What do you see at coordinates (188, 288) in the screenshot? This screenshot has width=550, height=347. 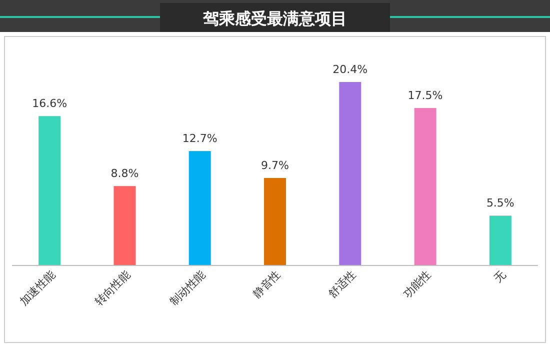 I see `x-tick-label: 制动性能` at bounding box center [188, 288].